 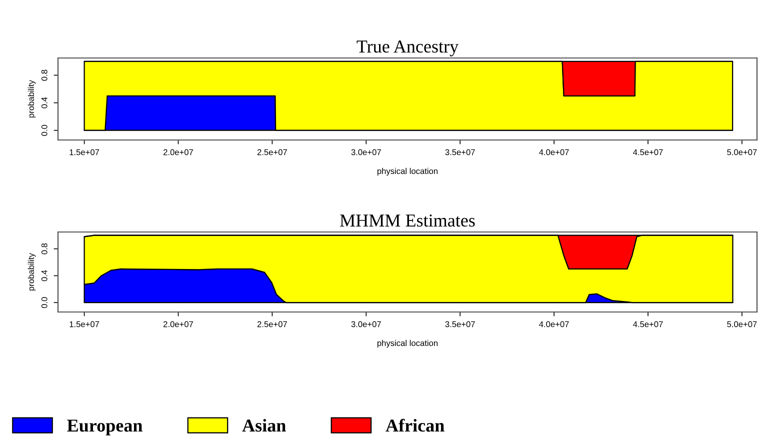 I want to click on legend-label: Asian, so click(x=264, y=425).